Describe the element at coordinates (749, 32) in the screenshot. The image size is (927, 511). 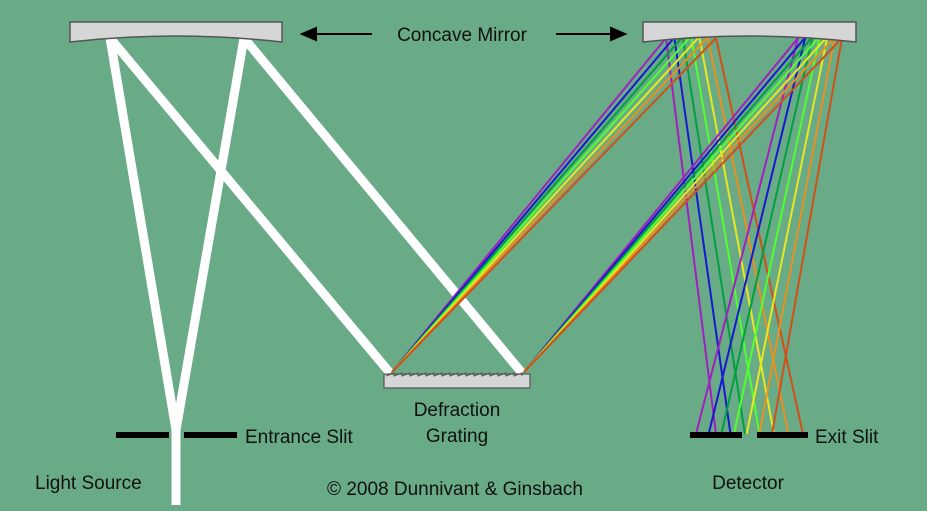
I see `concave-mirror-right` at that location.